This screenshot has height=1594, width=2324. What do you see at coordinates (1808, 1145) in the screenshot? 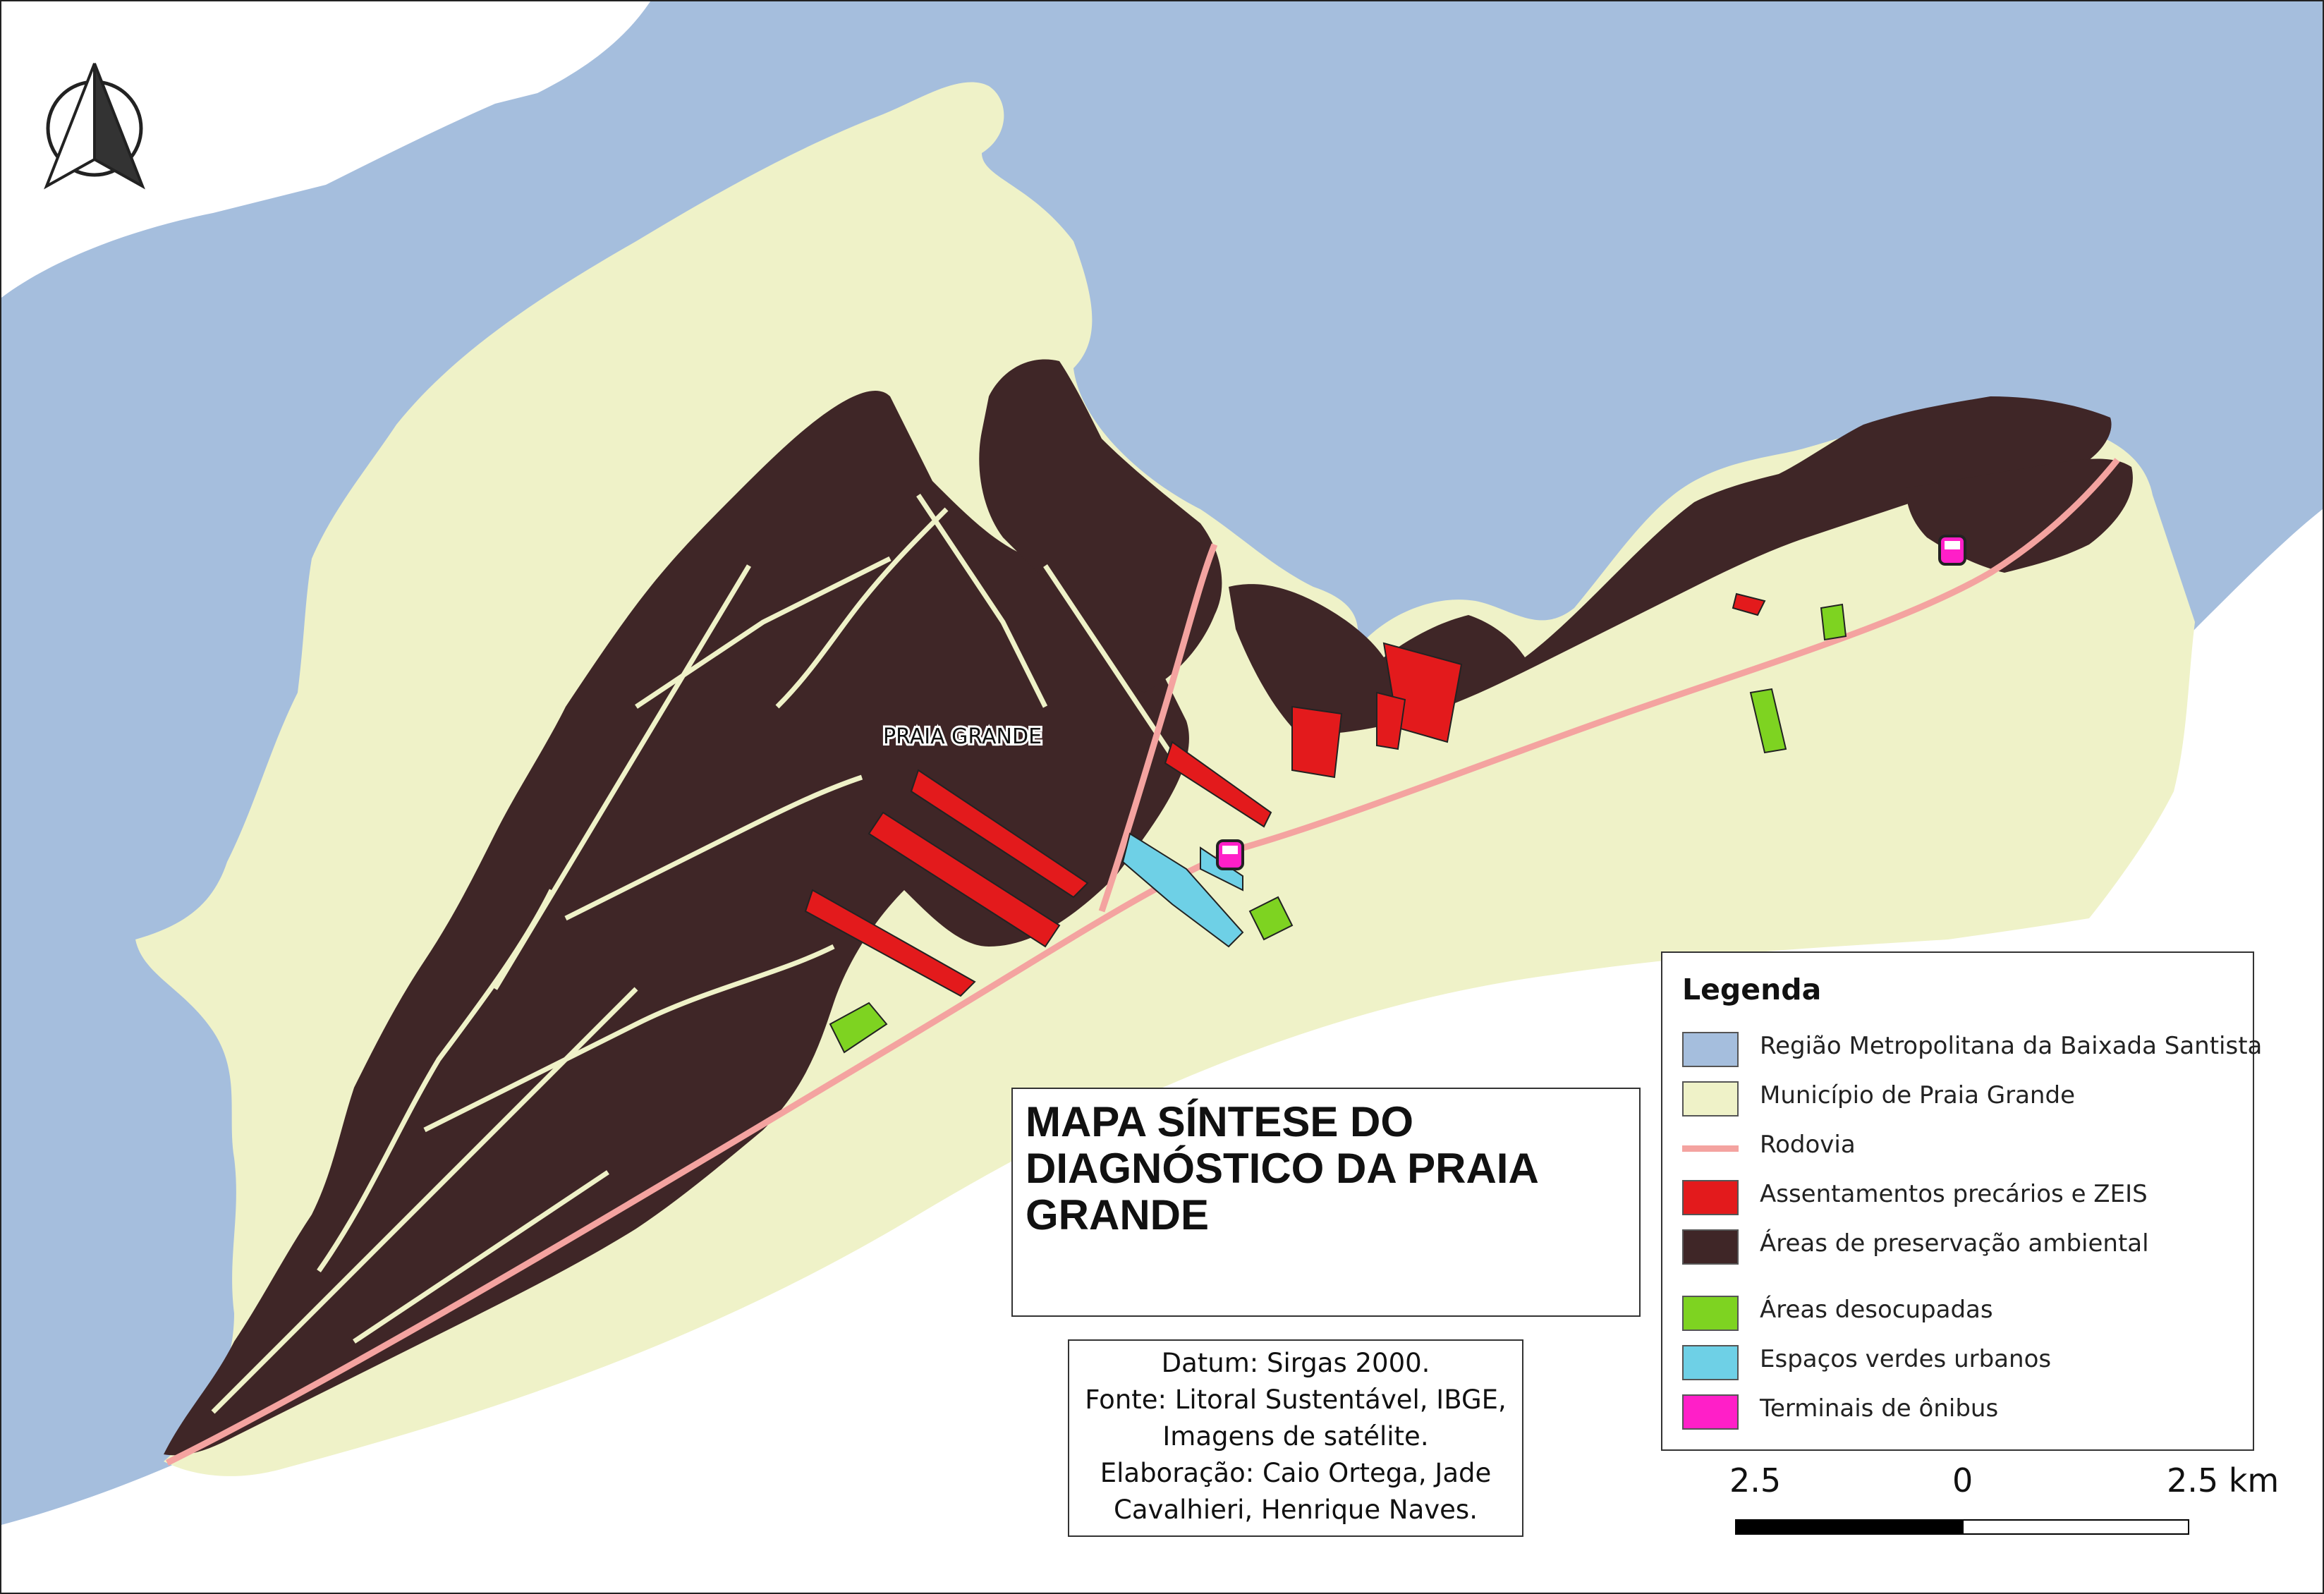
I see `legend-label: Rodovia` at bounding box center [1808, 1145].